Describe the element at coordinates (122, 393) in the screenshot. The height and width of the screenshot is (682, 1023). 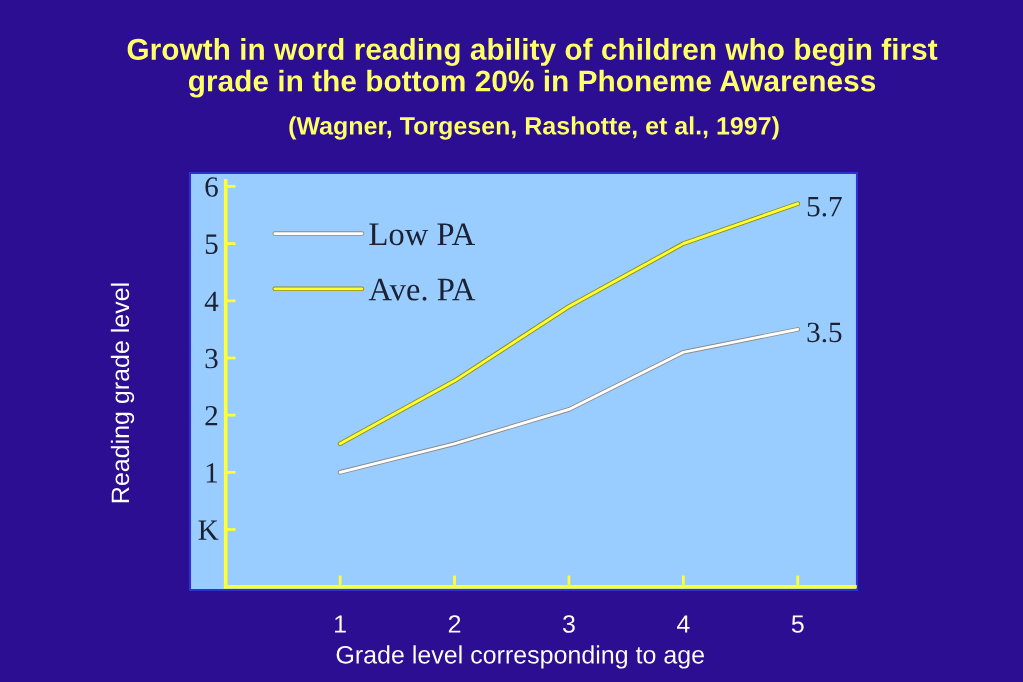
I see `y-axis-title: Reading grade level` at that location.